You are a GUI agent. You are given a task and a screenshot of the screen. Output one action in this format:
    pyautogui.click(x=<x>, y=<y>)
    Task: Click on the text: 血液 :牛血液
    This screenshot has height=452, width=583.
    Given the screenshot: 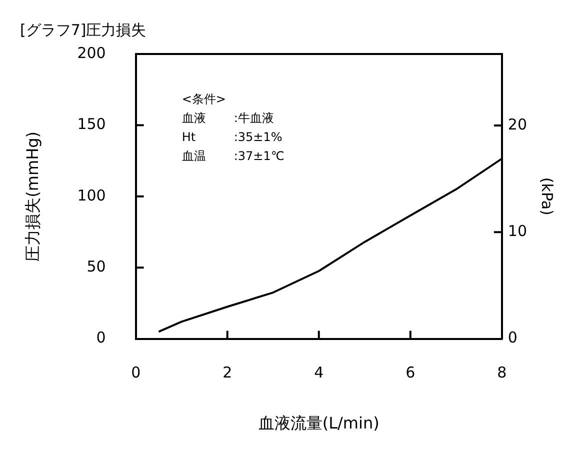 What is the action you would take?
    pyautogui.click(x=228, y=118)
    